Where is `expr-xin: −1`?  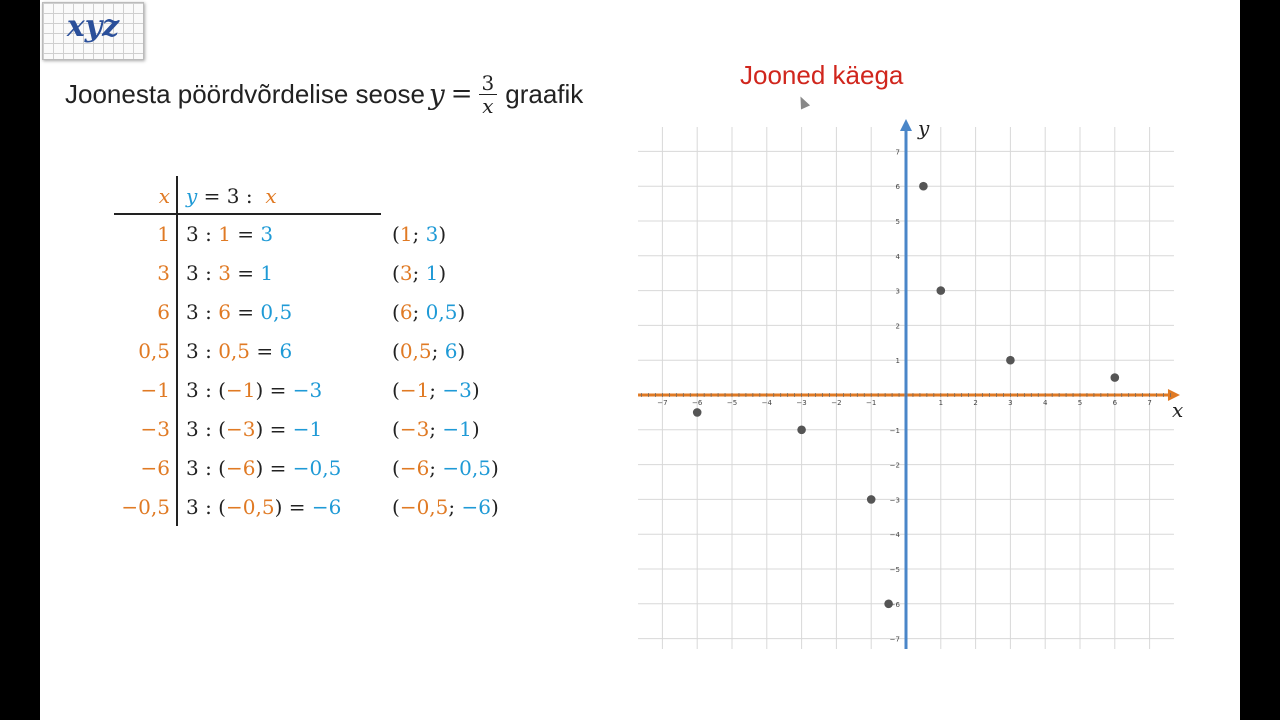 expr-xin: −1 is located at coordinates (240, 390).